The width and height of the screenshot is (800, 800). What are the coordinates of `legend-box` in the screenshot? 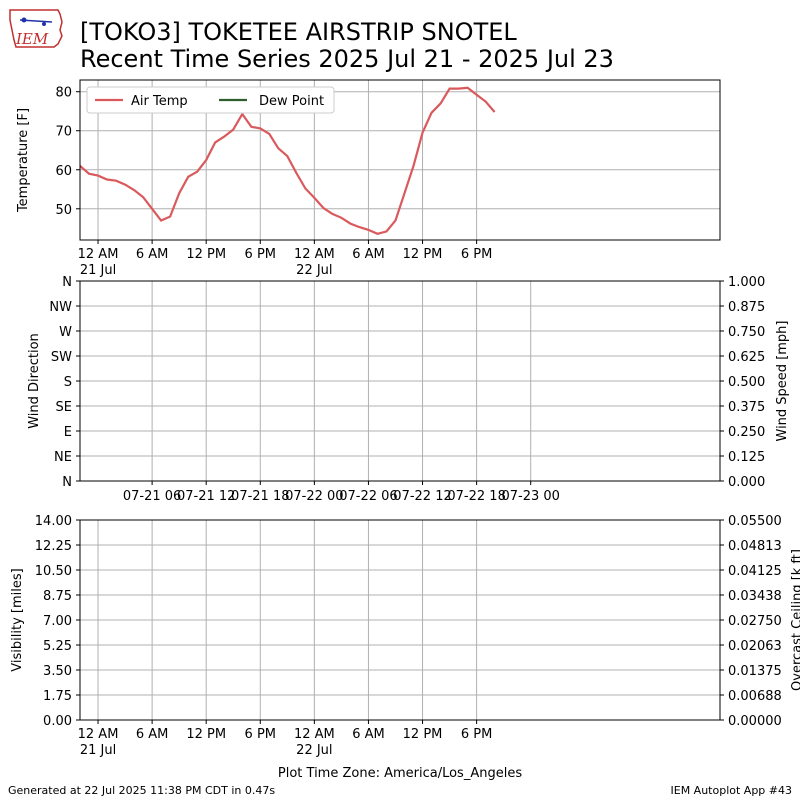 It's located at (210, 100).